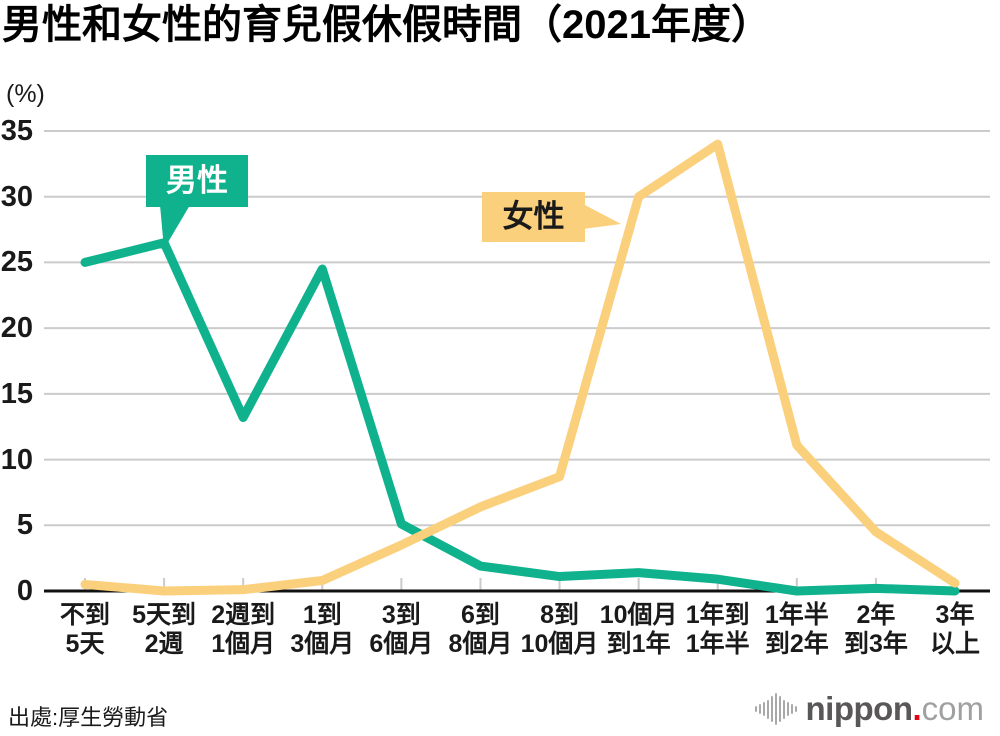 The height and width of the screenshot is (736, 1000). Describe the element at coordinates (24, 525) in the screenshot. I see `y-tick-label: 5` at that location.